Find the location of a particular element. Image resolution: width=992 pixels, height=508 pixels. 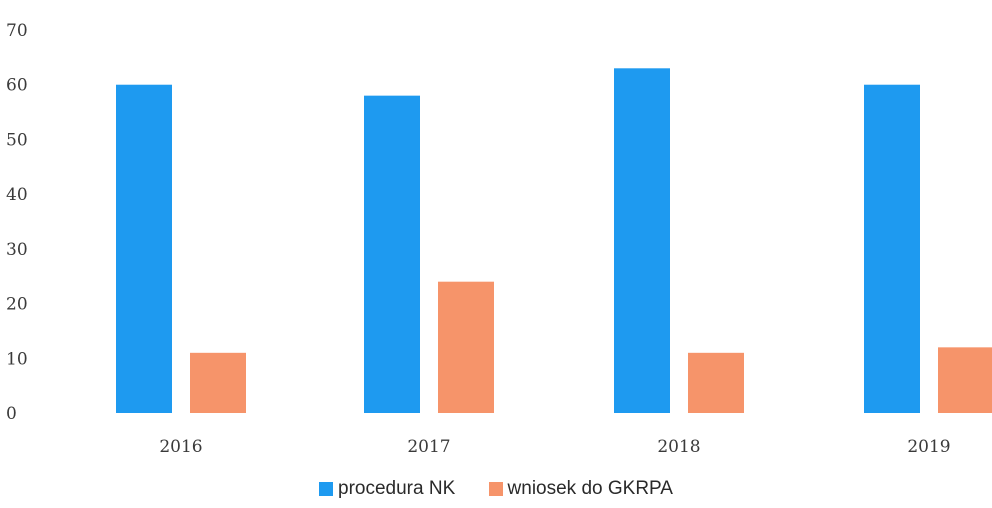

y-tick-label: 10 is located at coordinates (17, 359).